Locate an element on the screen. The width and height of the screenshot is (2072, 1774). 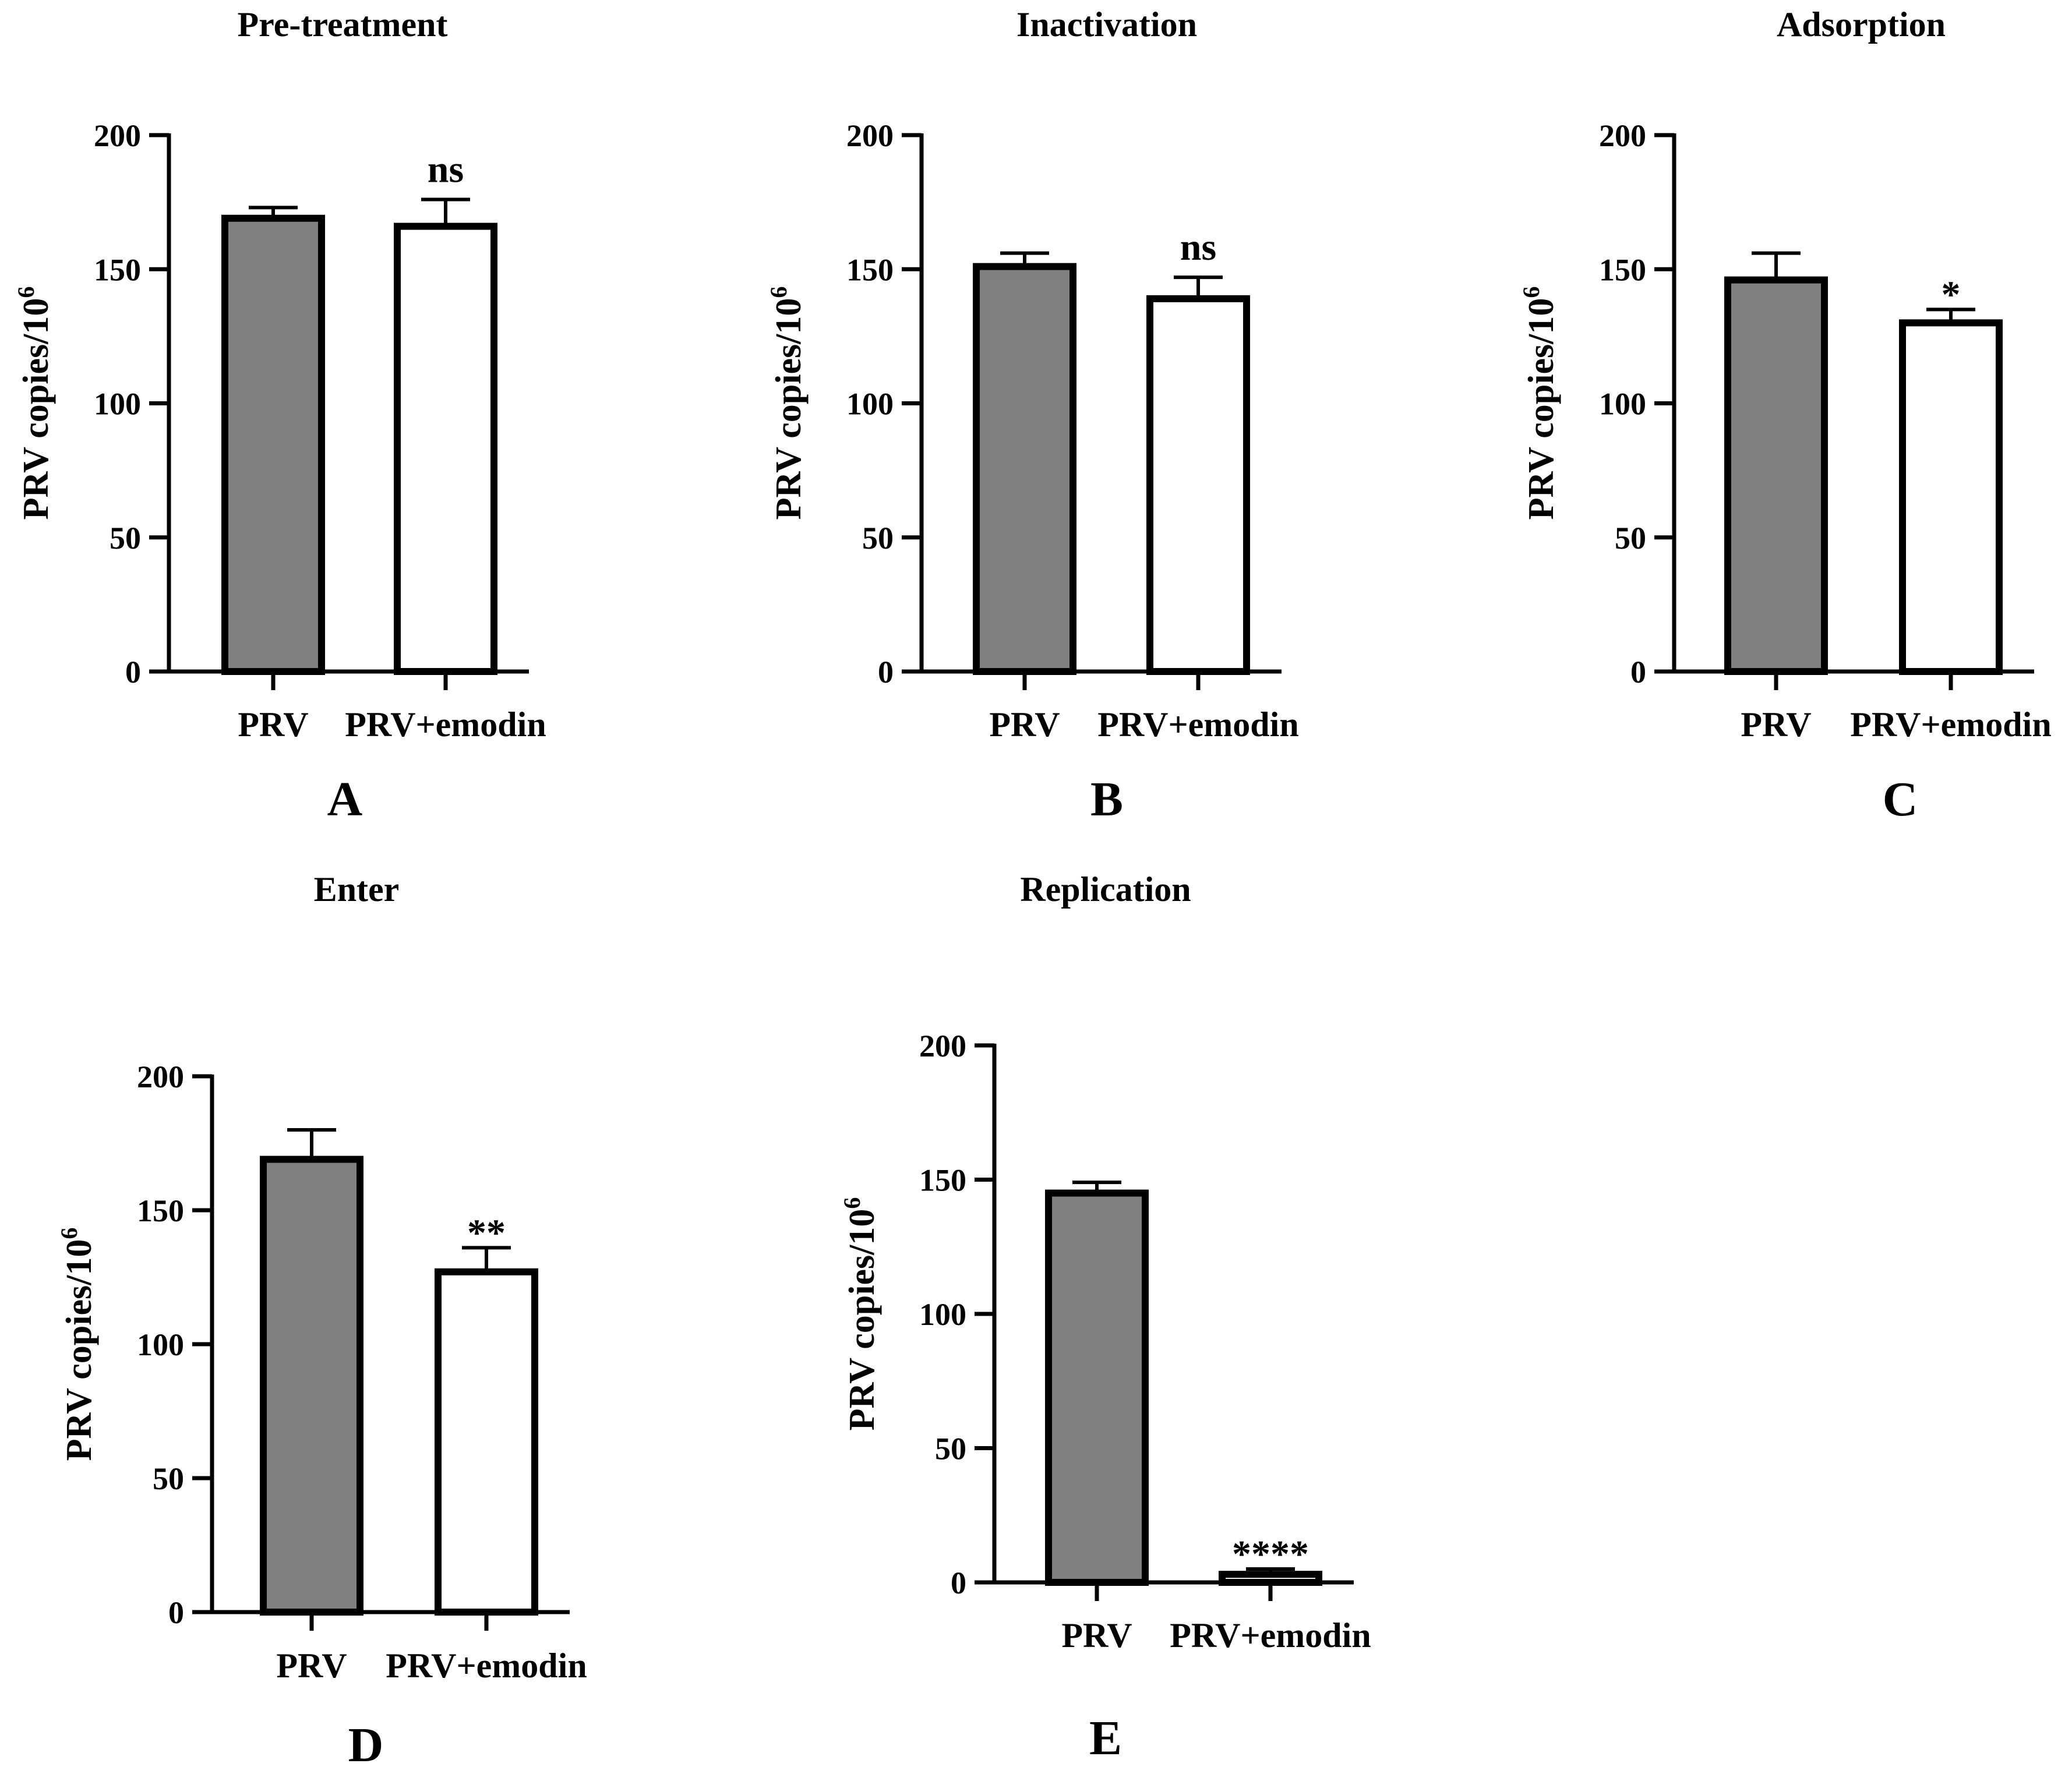
significance-label: * is located at coordinates (1952, 294).